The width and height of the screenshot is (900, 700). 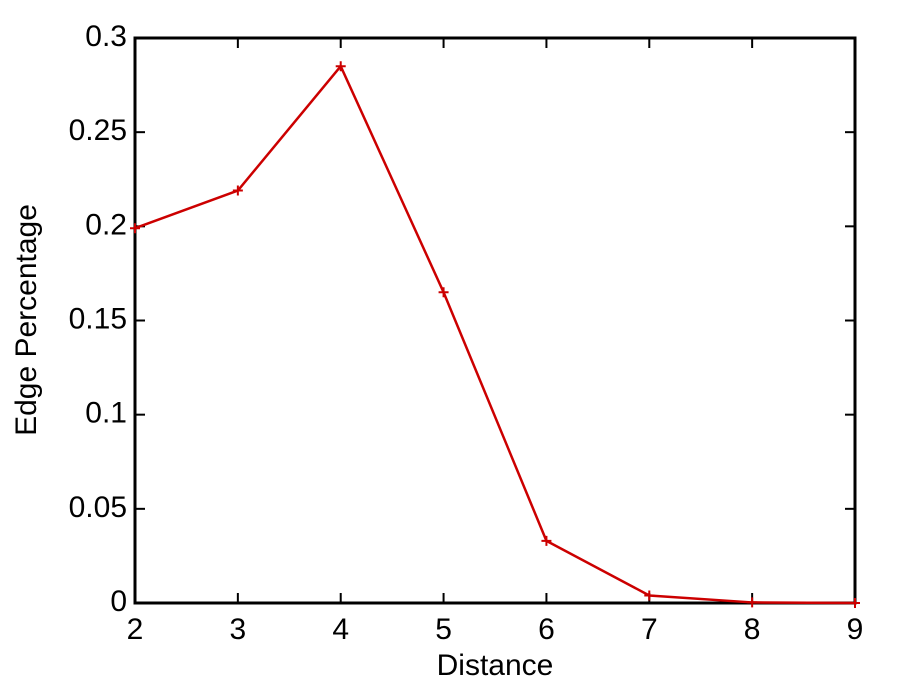 What do you see at coordinates (26, 320) in the screenshot?
I see `y-axis-label: Edge Percentage` at bounding box center [26, 320].